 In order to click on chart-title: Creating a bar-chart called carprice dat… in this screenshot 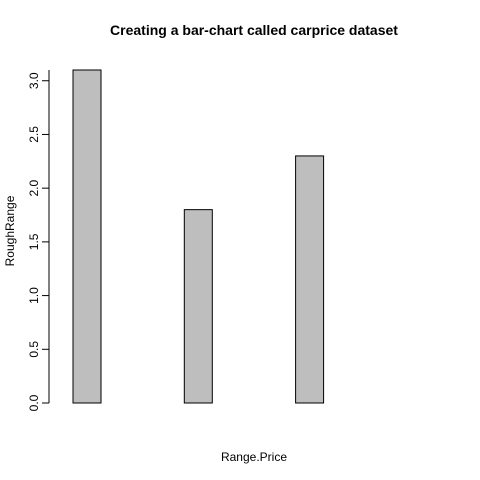, I will do `click(254, 30)`.